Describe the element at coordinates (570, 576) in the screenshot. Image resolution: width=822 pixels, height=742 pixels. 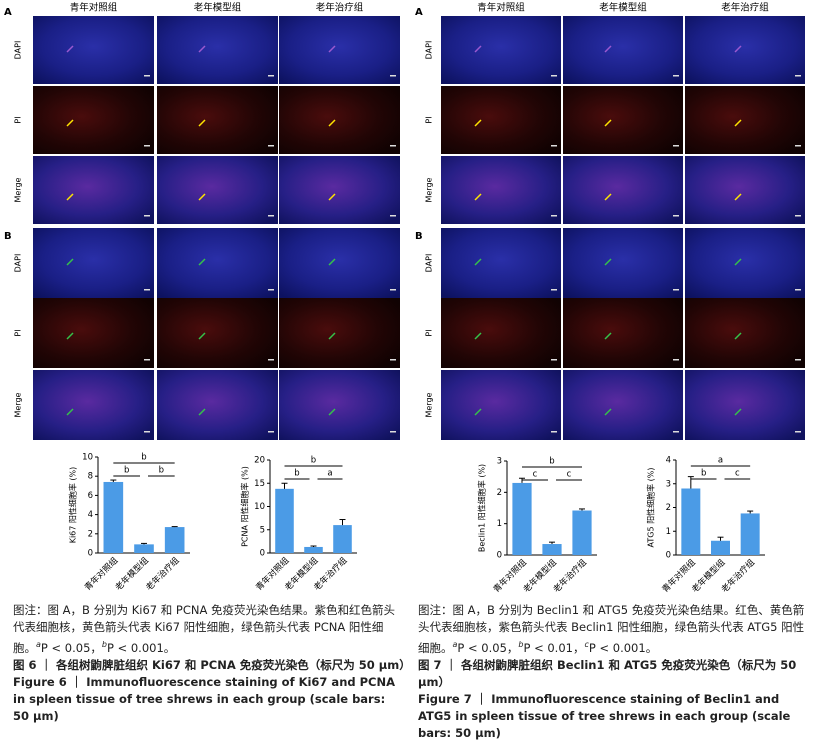
I see `x-tick-label: 老年治疗组` at that location.